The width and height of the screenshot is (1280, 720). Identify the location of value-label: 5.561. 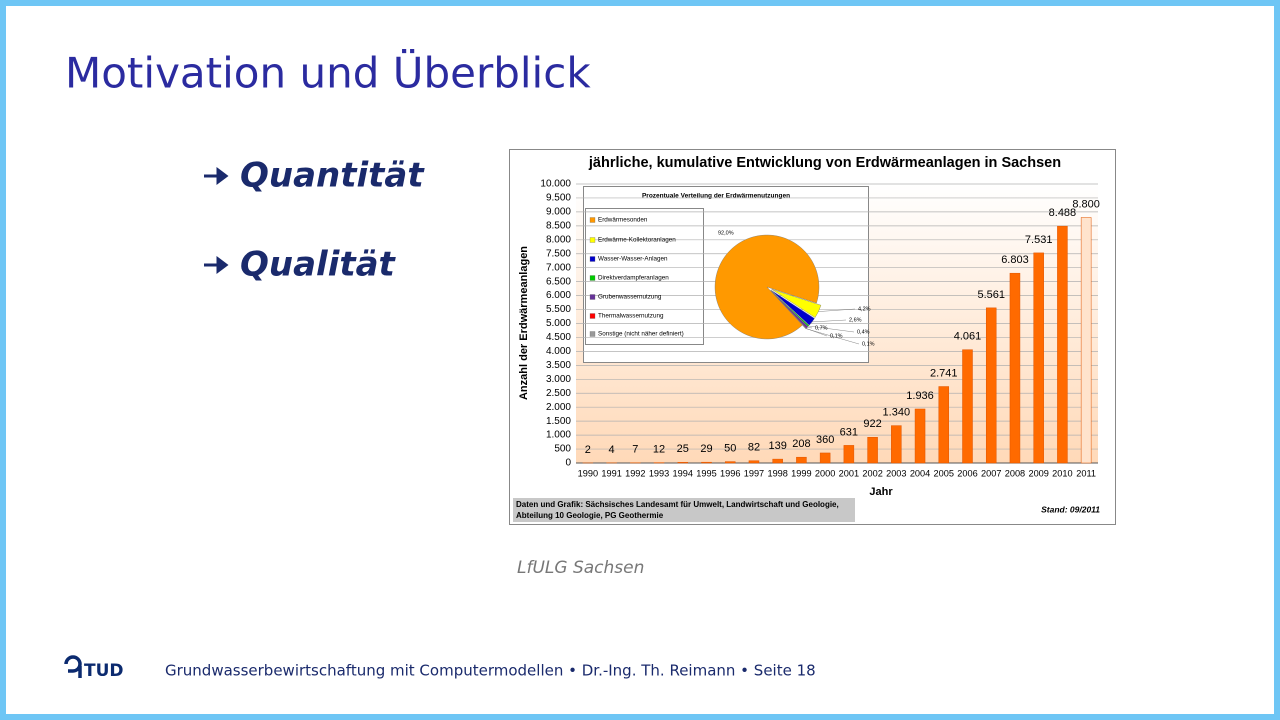
(991, 295).